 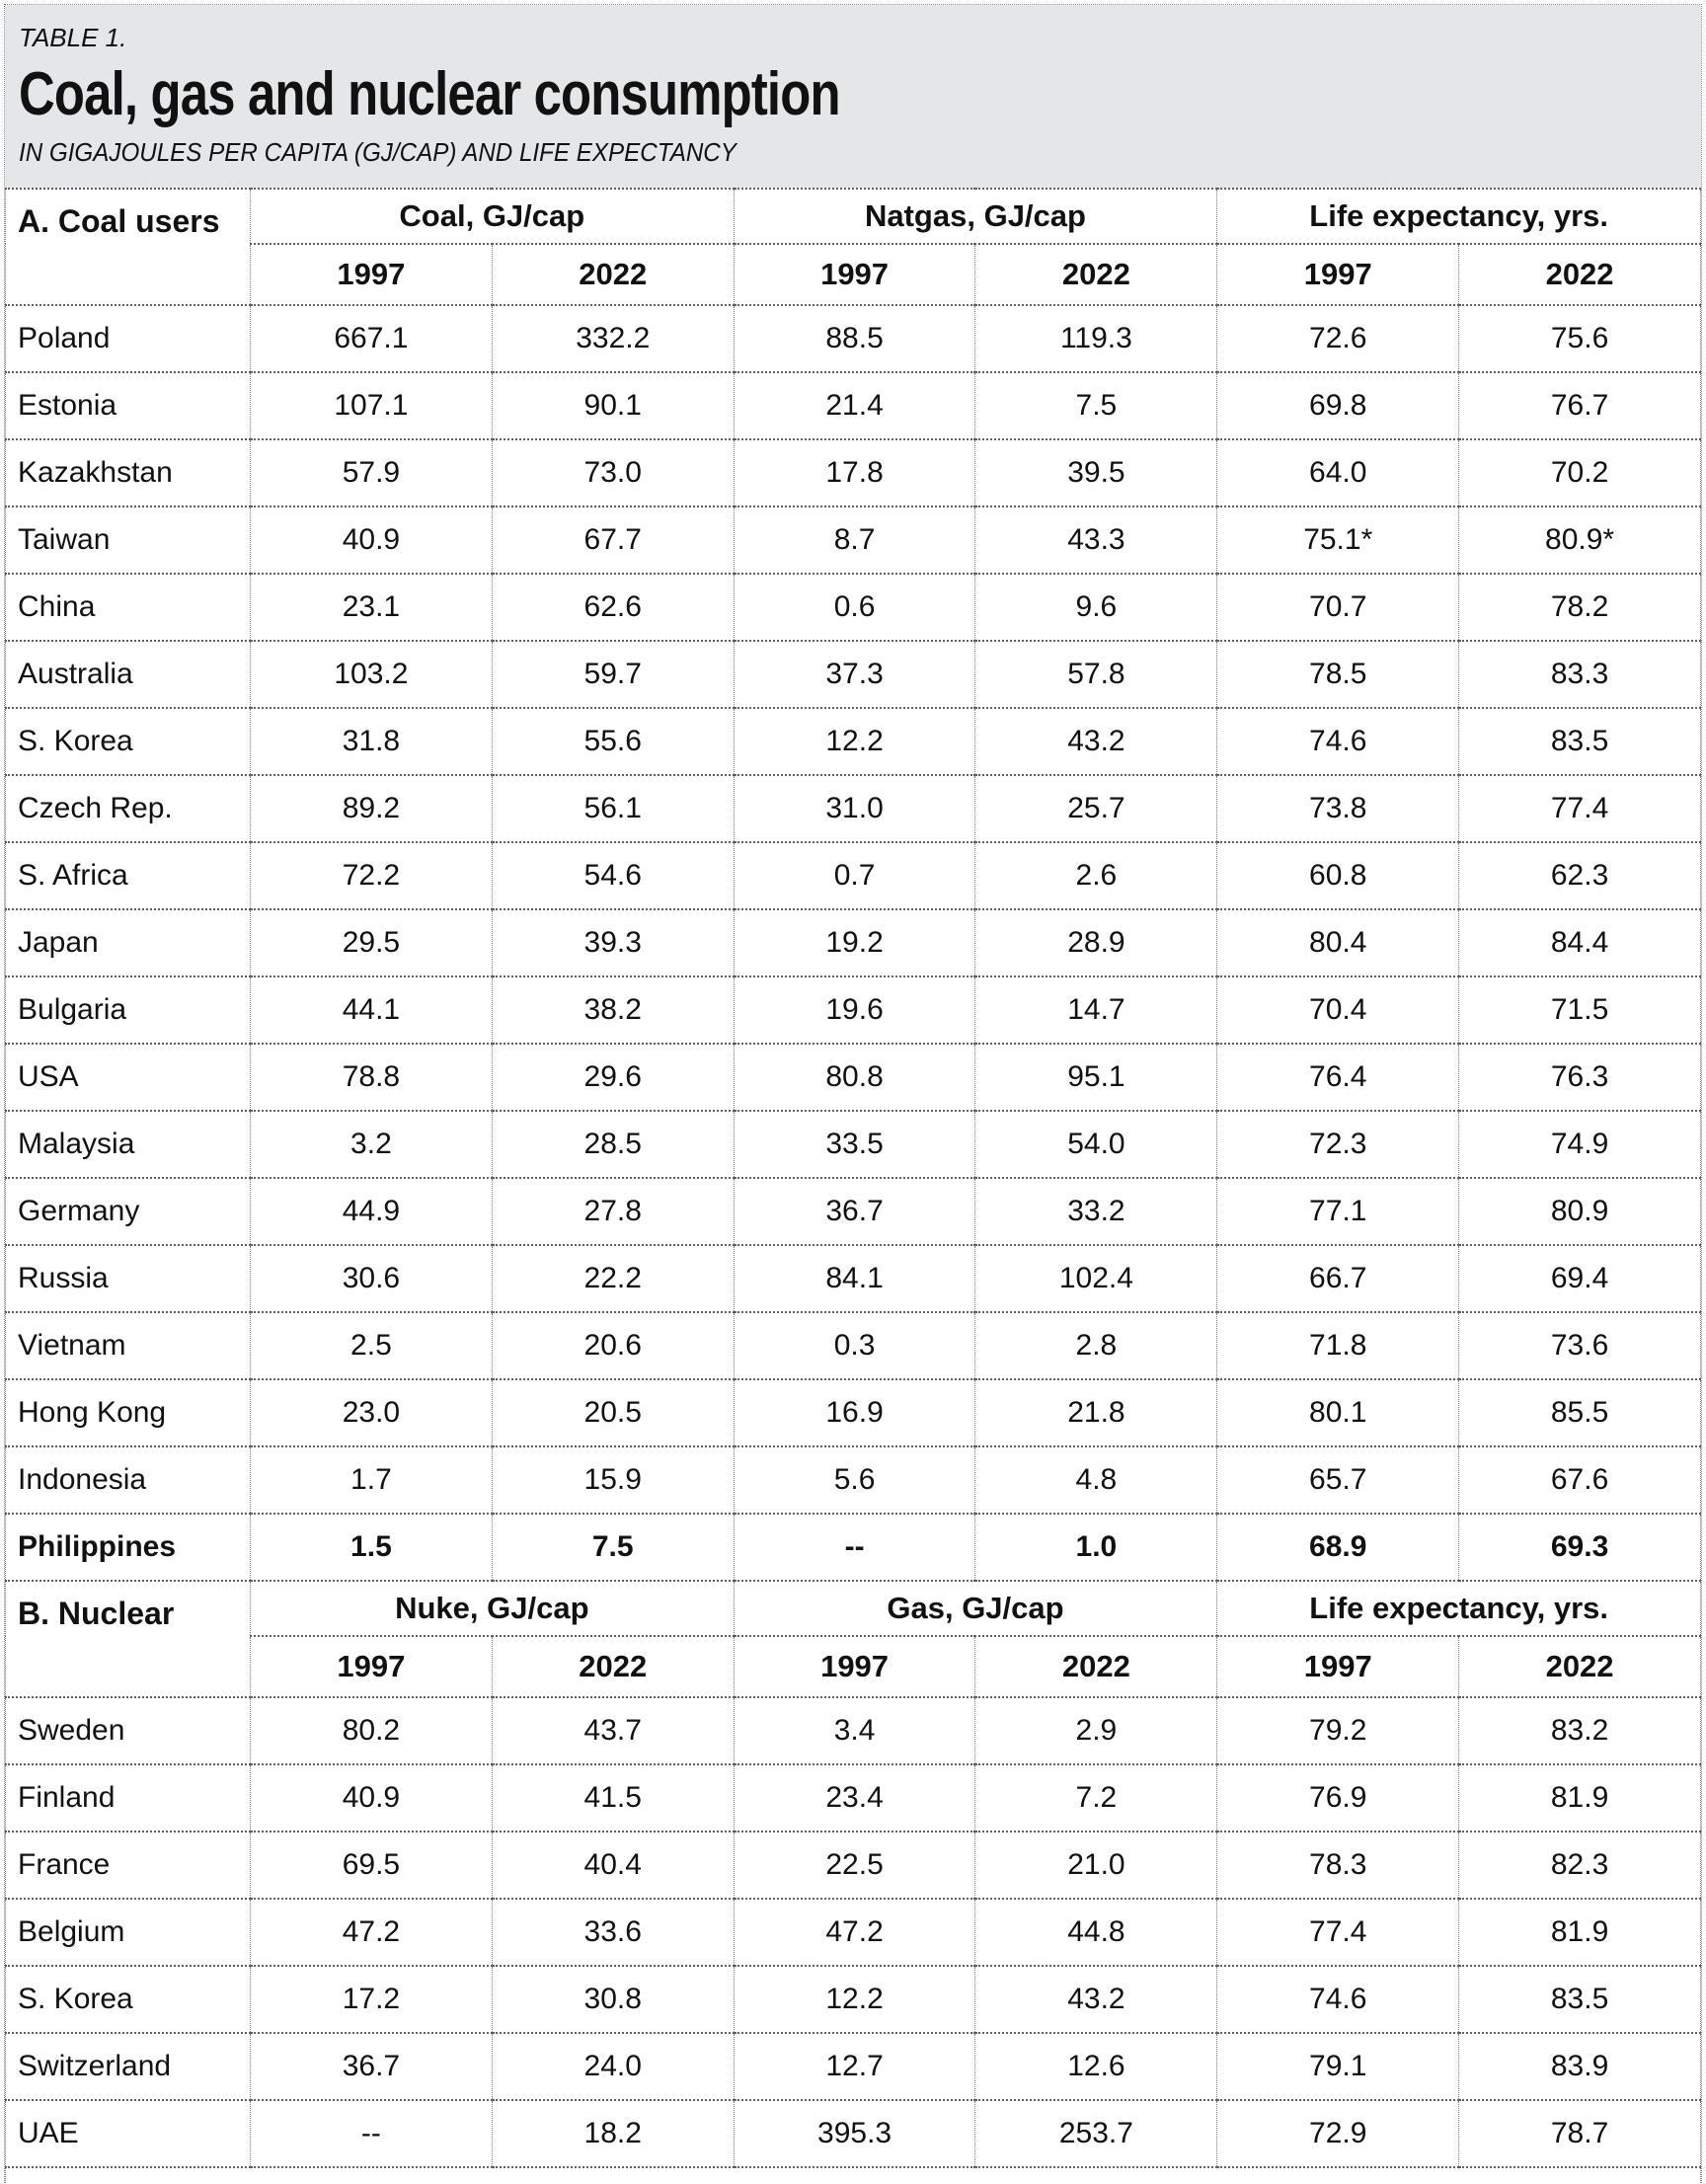 I want to click on table-row: Finland 40.9 41.5 23.4 7.2 76.9 81.9, so click(x=853, y=1798).